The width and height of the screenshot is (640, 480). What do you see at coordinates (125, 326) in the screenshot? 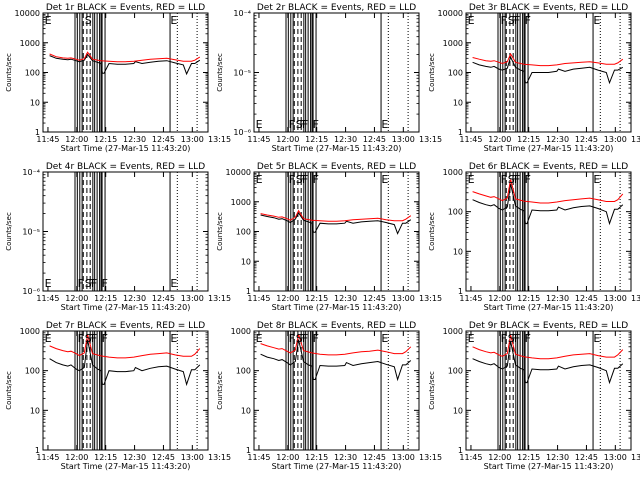
I see `panel-title: Det 7r BLACK = Events, RED = LLD` at bounding box center [125, 326].